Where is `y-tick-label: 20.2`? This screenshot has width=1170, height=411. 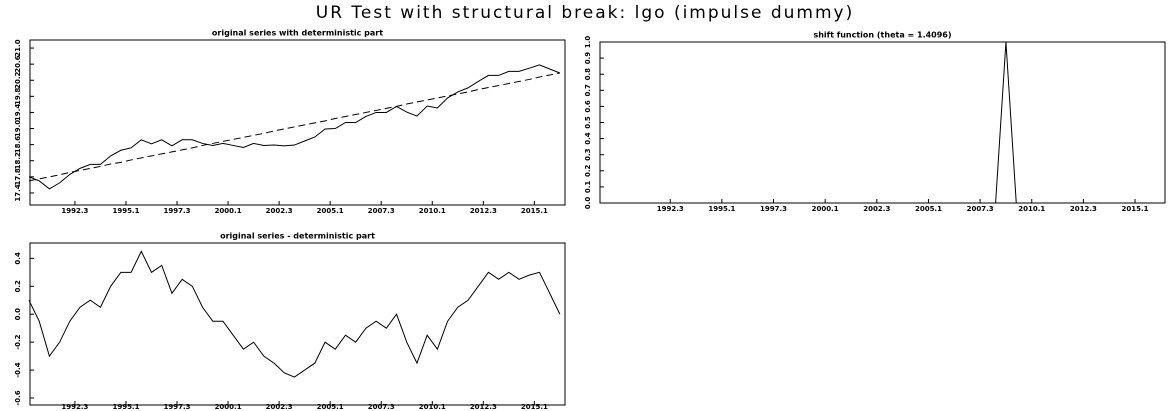 y-tick-label: 20.2 is located at coordinates (18, 79).